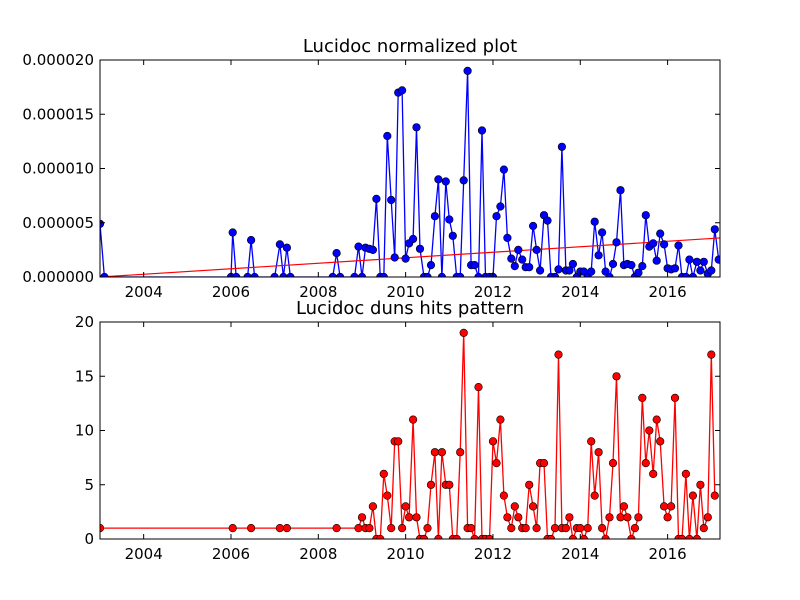 This screenshot has height=600, width=800. What do you see at coordinates (410, 46) in the screenshot?
I see `chart-title: Lucidoc normalized plot` at bounding box center [410, 46].